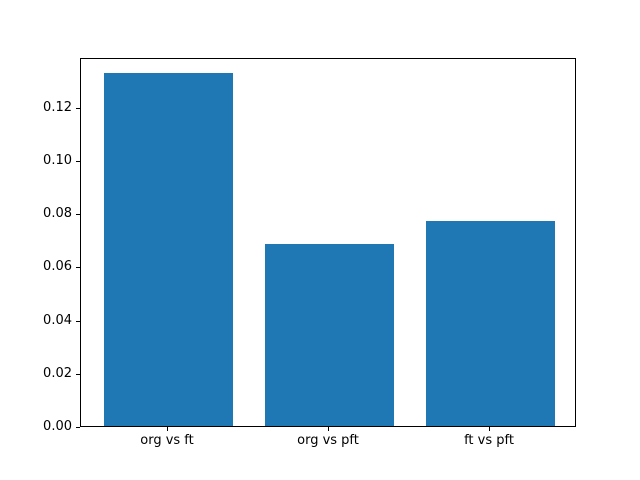 The width and height of the screenshot is (640, 480). Describe the element at coordinates (57, 266) in the screenshot. I see `y-tick-label: 0.06` at that location.